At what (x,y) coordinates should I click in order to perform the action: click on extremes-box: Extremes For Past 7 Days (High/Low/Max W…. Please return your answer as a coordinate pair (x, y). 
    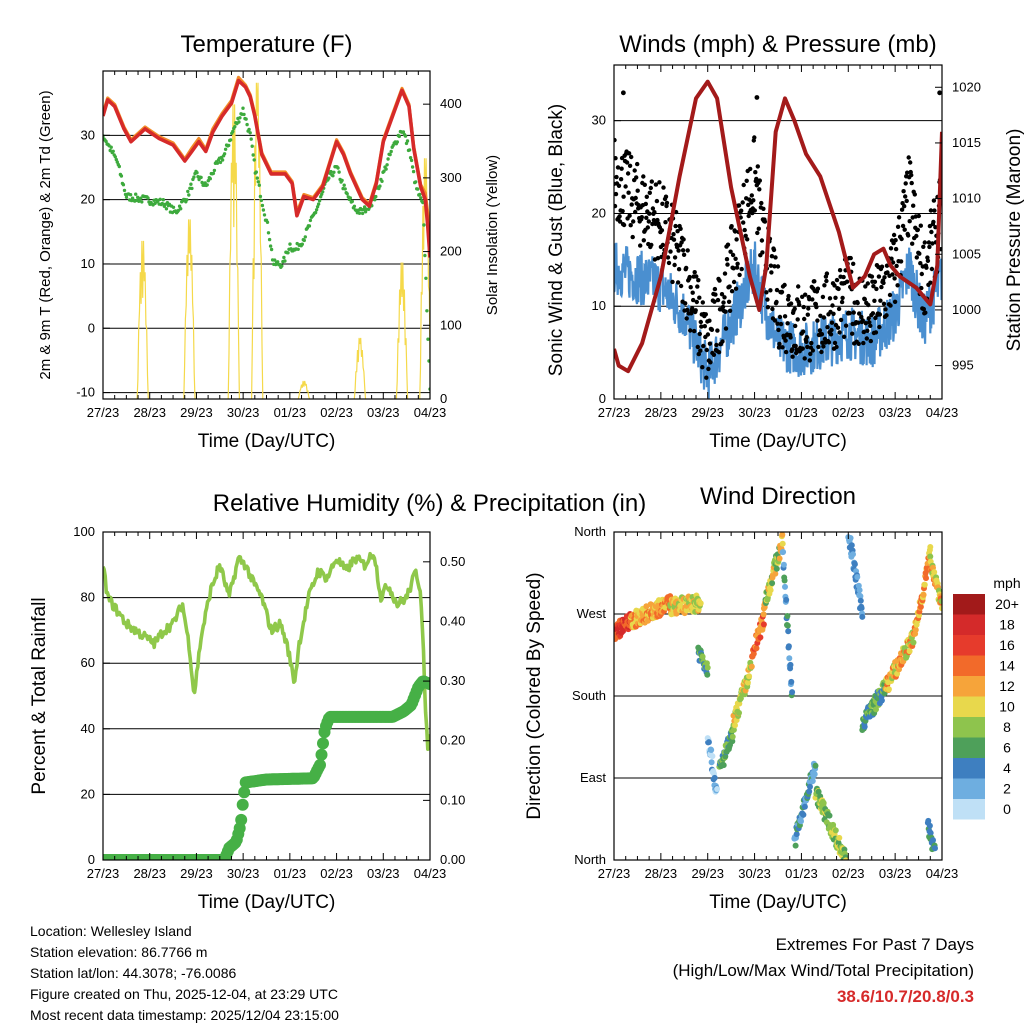
    Looking at the image, I should click on (823, 971).